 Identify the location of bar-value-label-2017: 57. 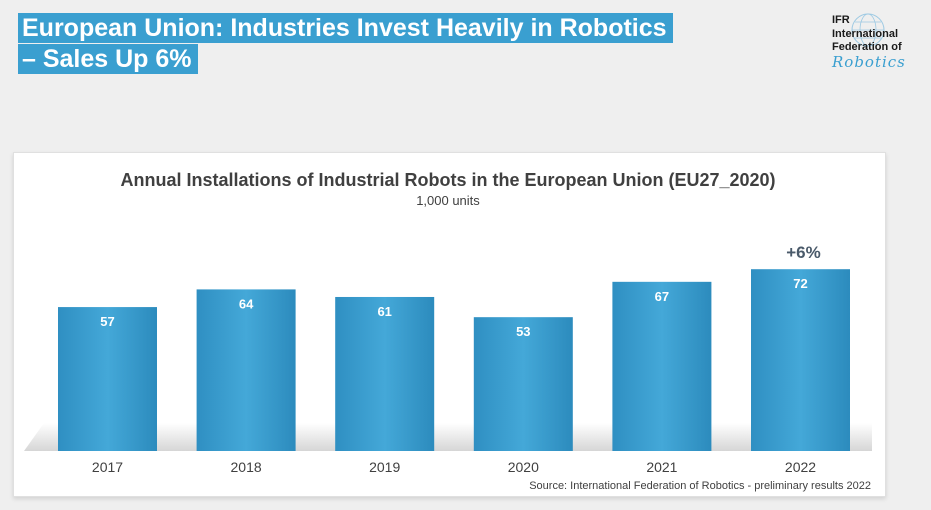
(107, 321).